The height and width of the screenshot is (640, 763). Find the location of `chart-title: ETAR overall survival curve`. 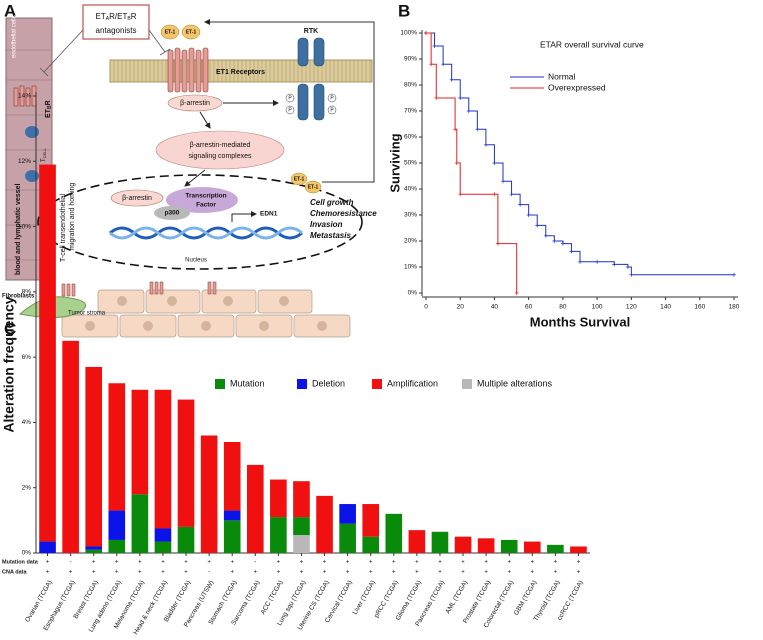

chart-title: ETAR overall survival curve is located at coordinates (592, 44).